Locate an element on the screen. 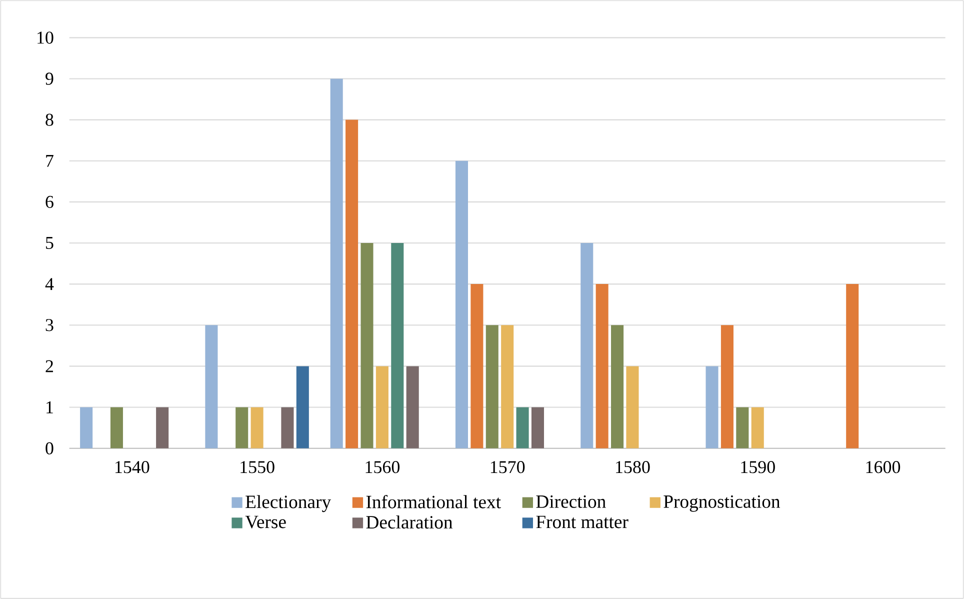 Image resolution: width=964 pixels, height=599 pixels. x-tick-label: 1570 is located at coordinates (507, 467).